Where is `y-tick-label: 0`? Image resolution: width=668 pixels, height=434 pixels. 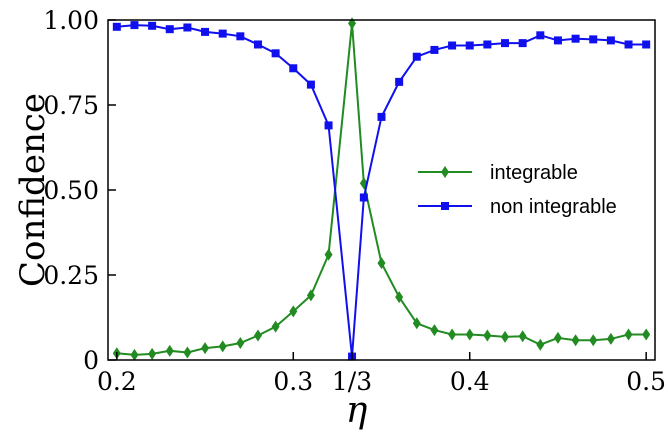
y-tick-label: 0 is located at coordinates (91, 360).